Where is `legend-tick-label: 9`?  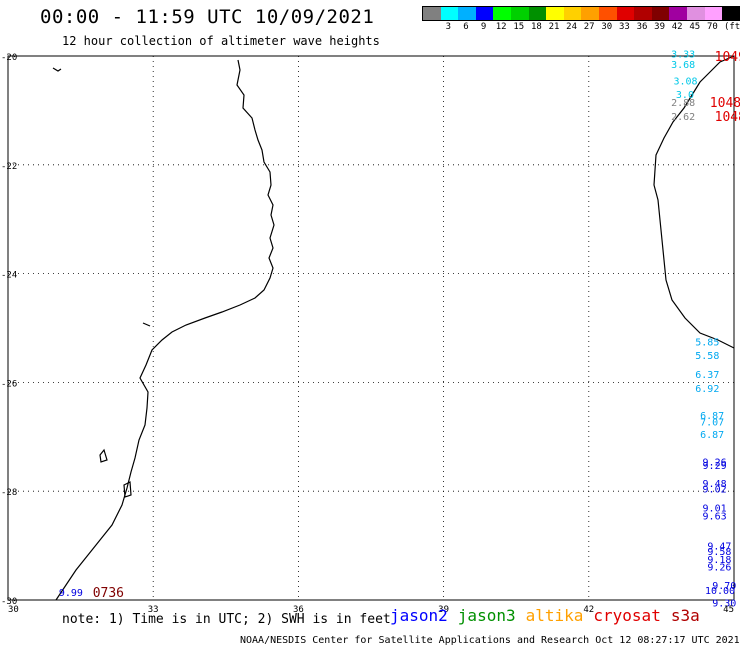
legend-tick-label: 9 is located at coordinates (483, 27).